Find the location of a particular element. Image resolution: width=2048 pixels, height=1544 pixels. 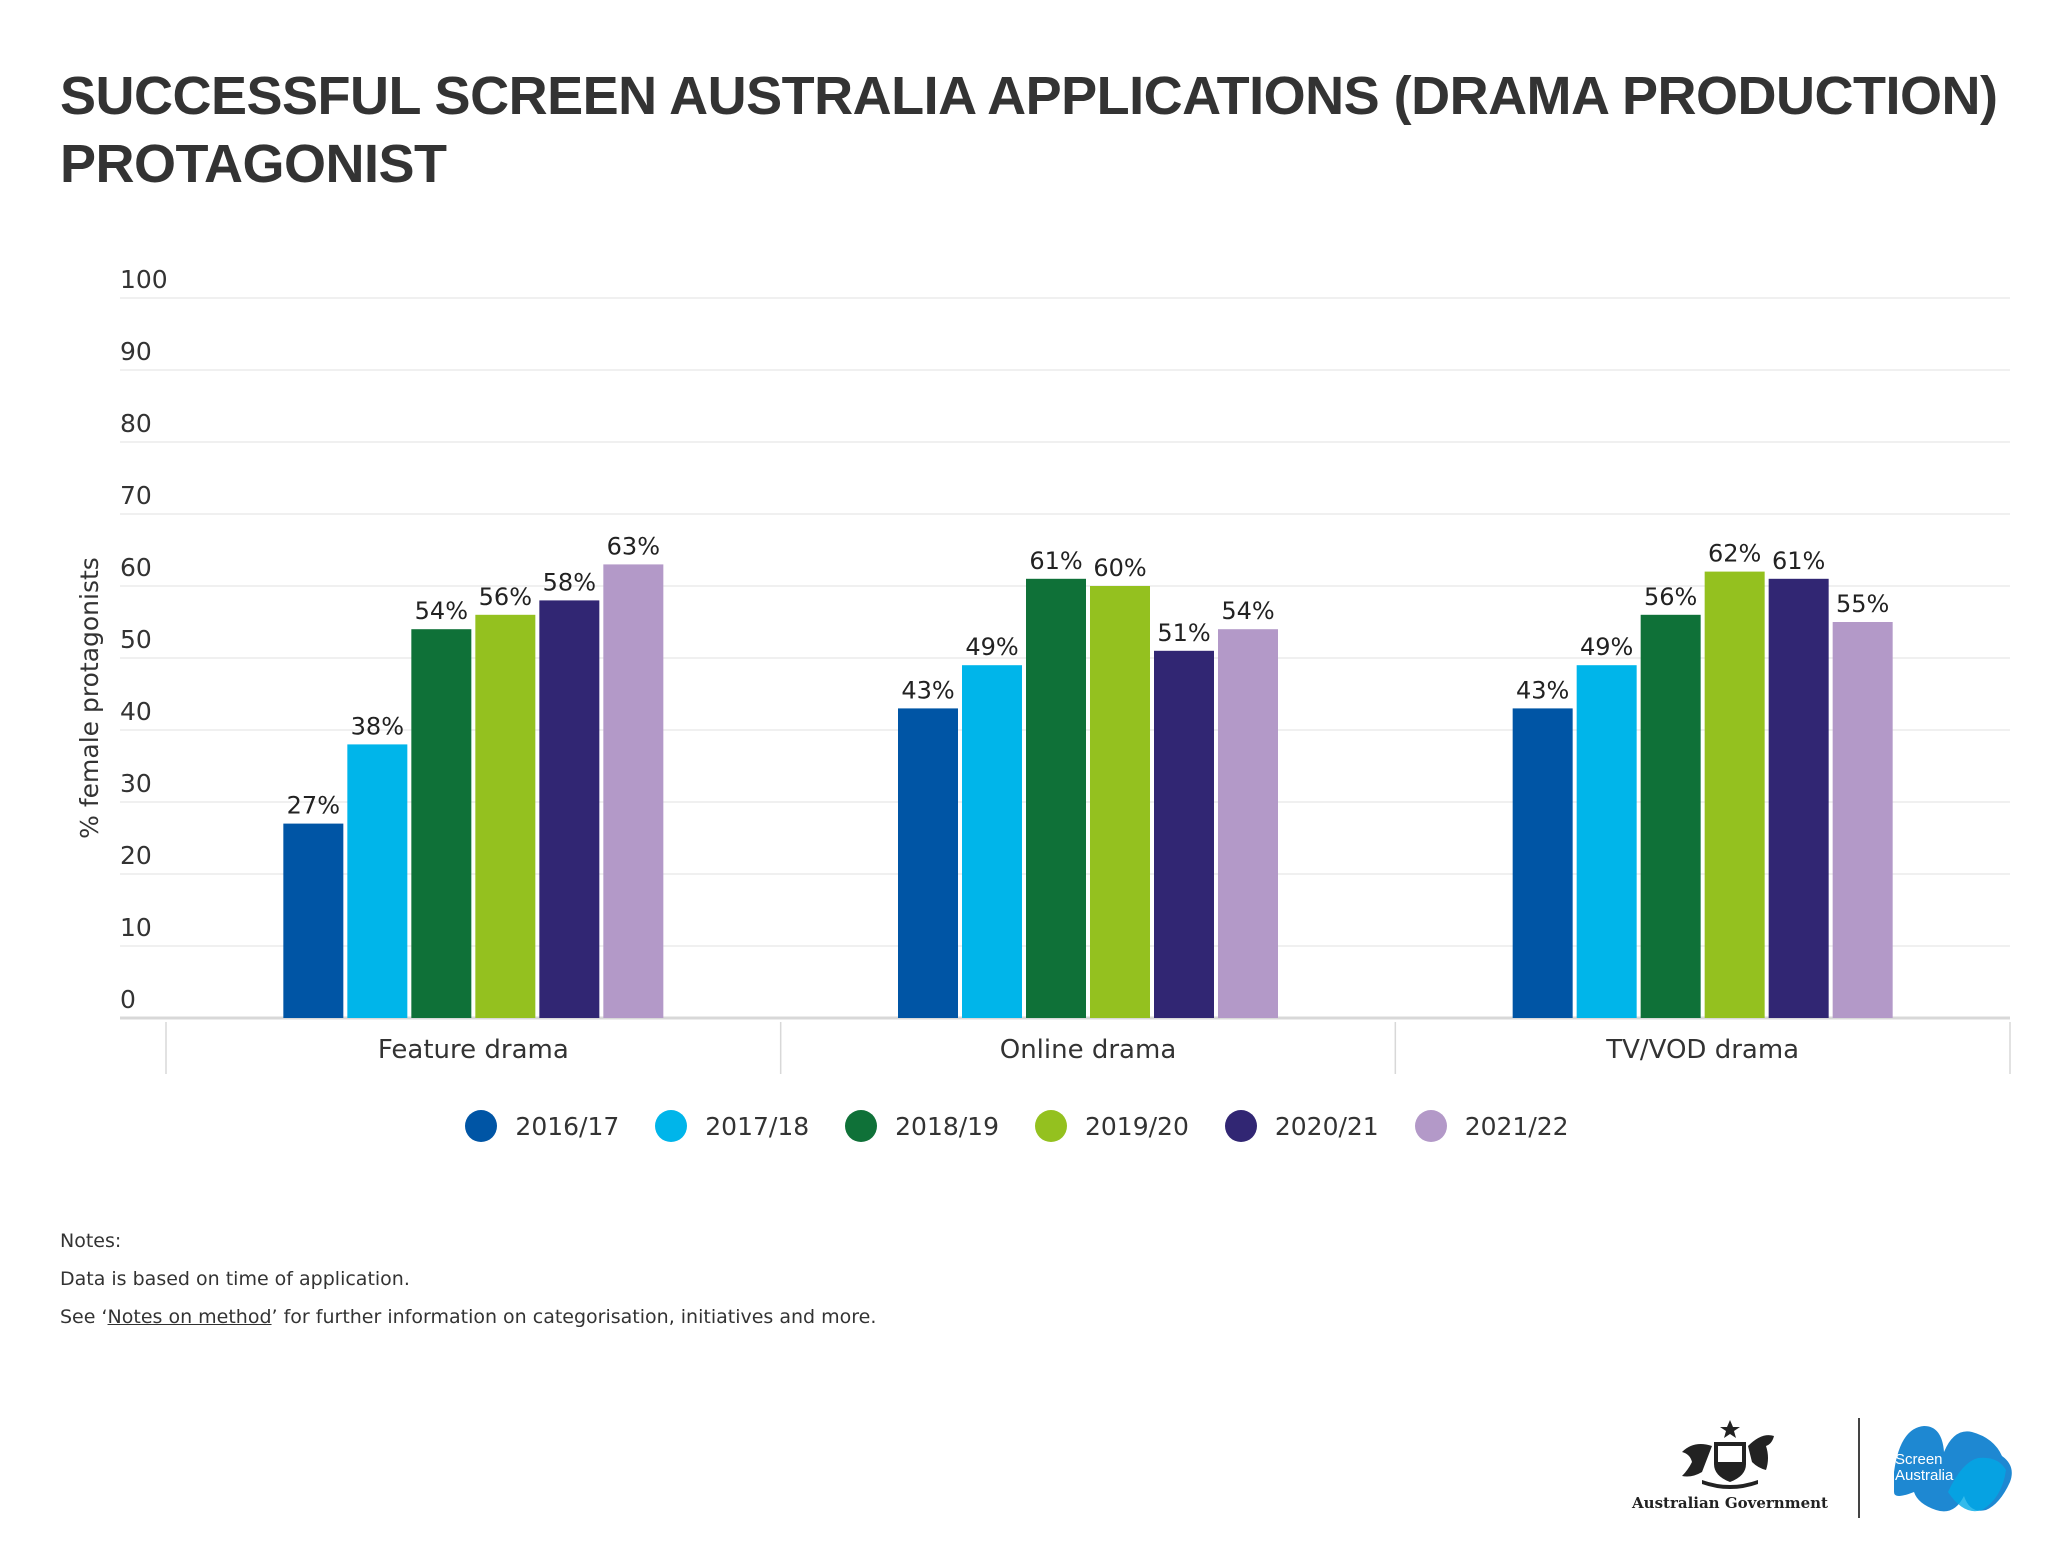

legend-label: 2021/22 is located at coordinates (1516, 1126).